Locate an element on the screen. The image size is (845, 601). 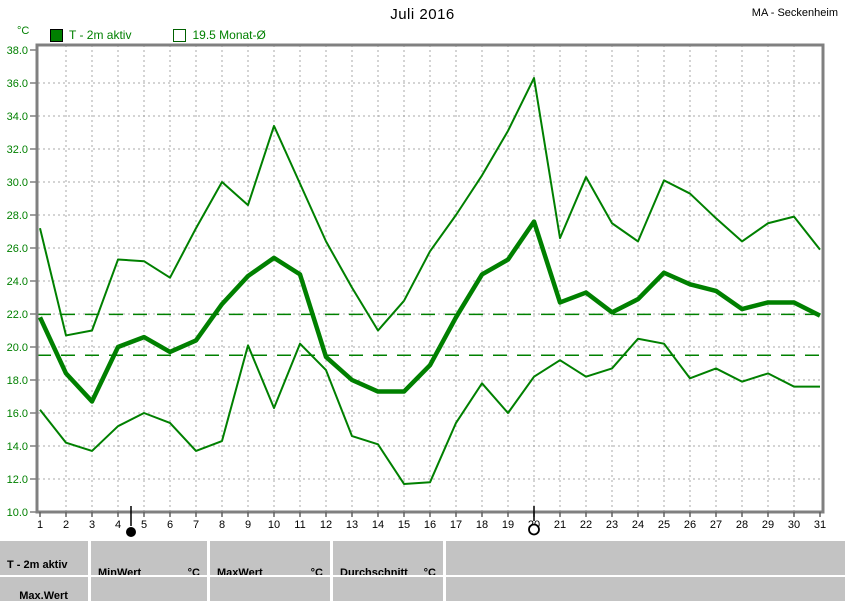
y-axis-unit-label: °C is located at coordinates (23, 31).